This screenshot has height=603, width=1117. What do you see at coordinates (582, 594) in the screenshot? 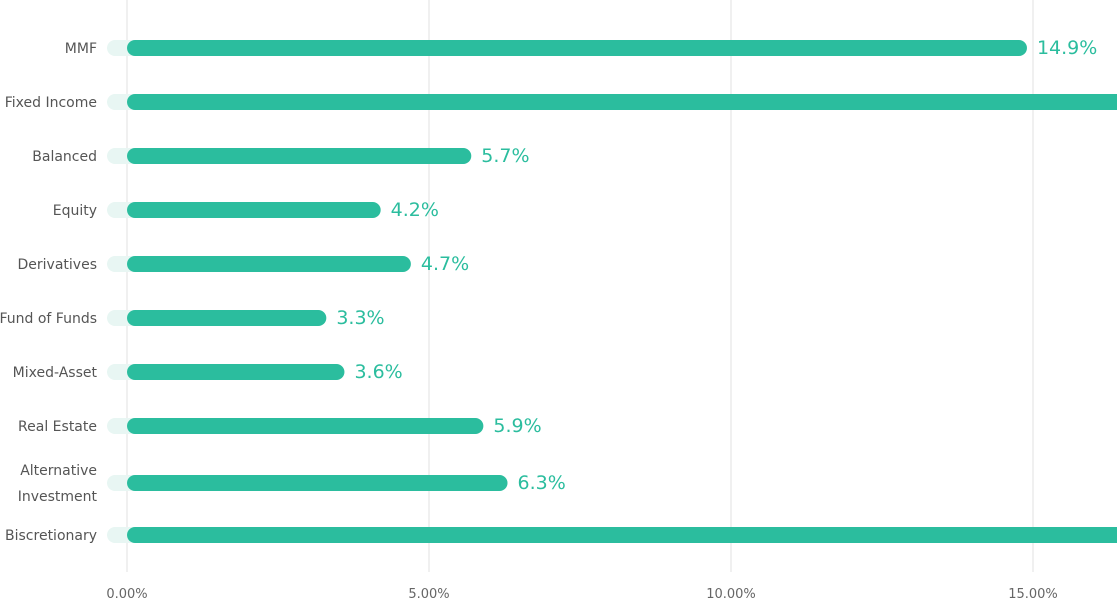
I see `x-axis-ticks: 0.00%5.00%10.00%15.00%20.00%25.00%30.00%` at bounding box center [582, 594].